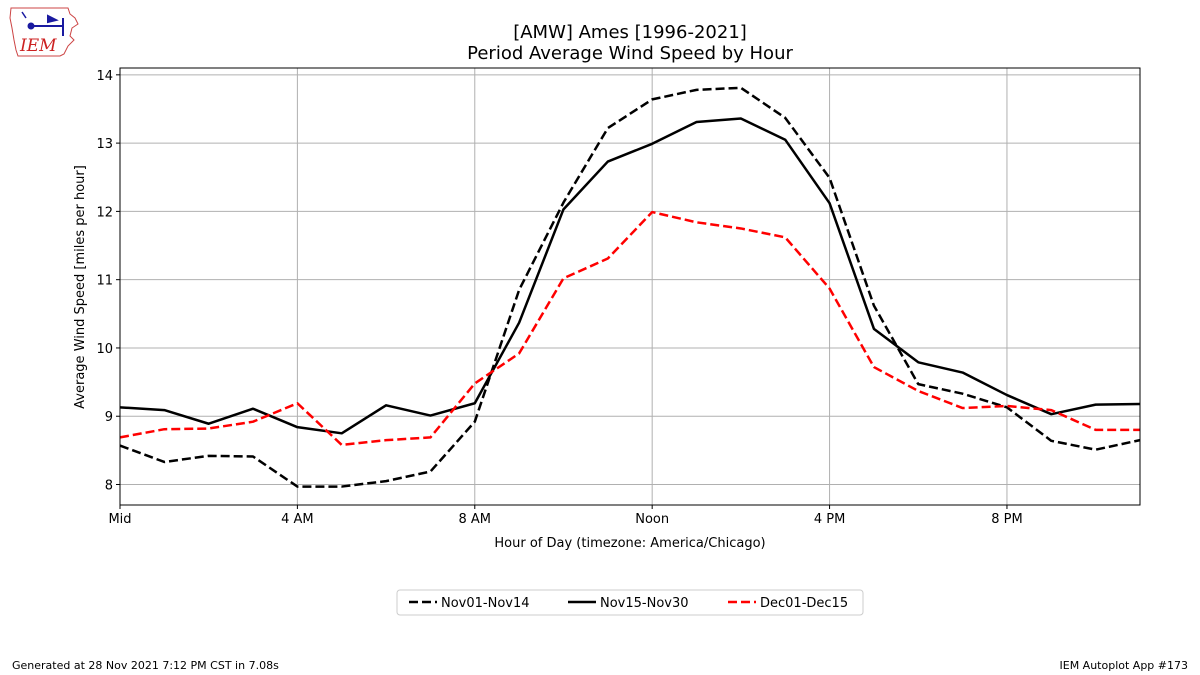 The image size is (1200, 675). I want to click on legend: Nov01-Nov14 Nov15-Nov30 Dec01-Dec15, so click(630, 602).